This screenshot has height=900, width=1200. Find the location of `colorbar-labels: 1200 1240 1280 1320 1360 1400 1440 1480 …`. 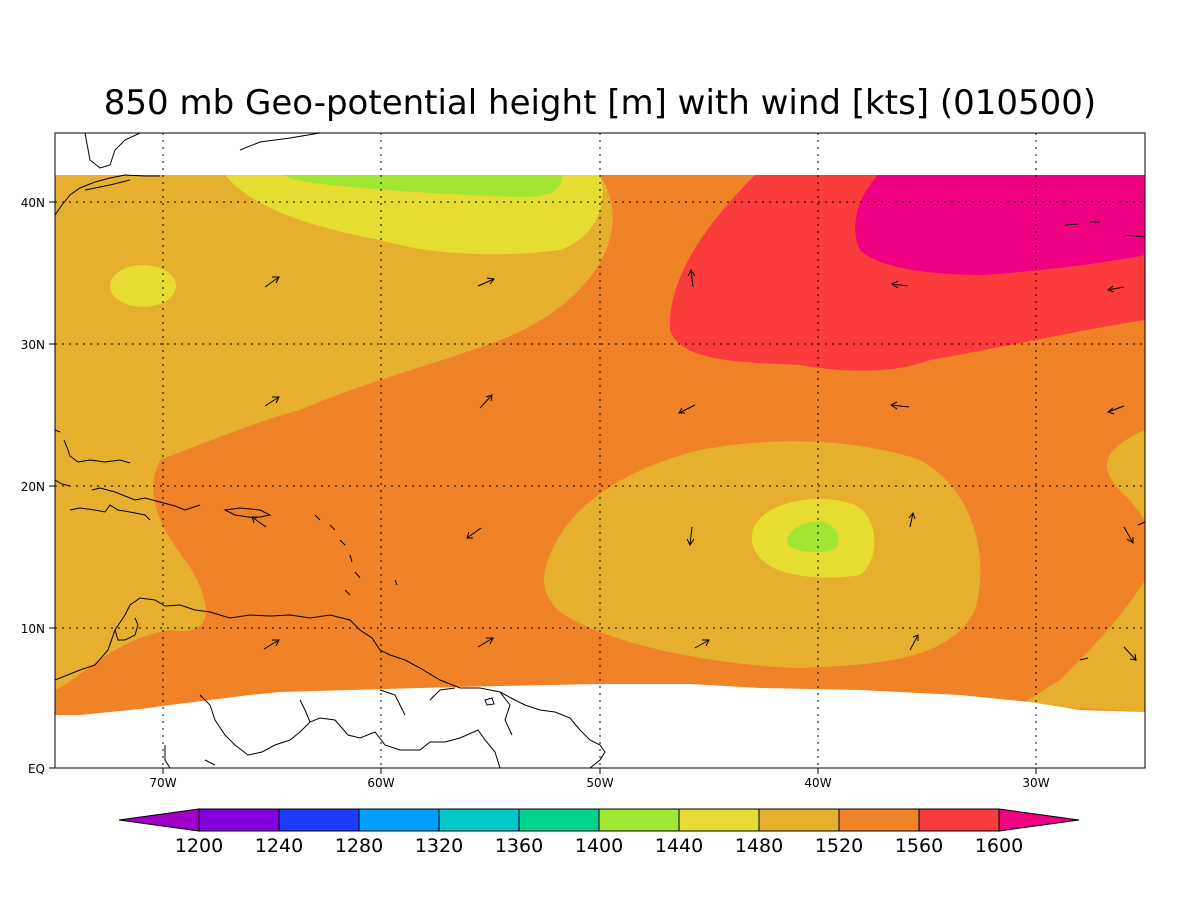

colorbar-labels: 1200 1240 1280 1320 1360 1400 1440 1480 … is located at coordinates (599, 846).